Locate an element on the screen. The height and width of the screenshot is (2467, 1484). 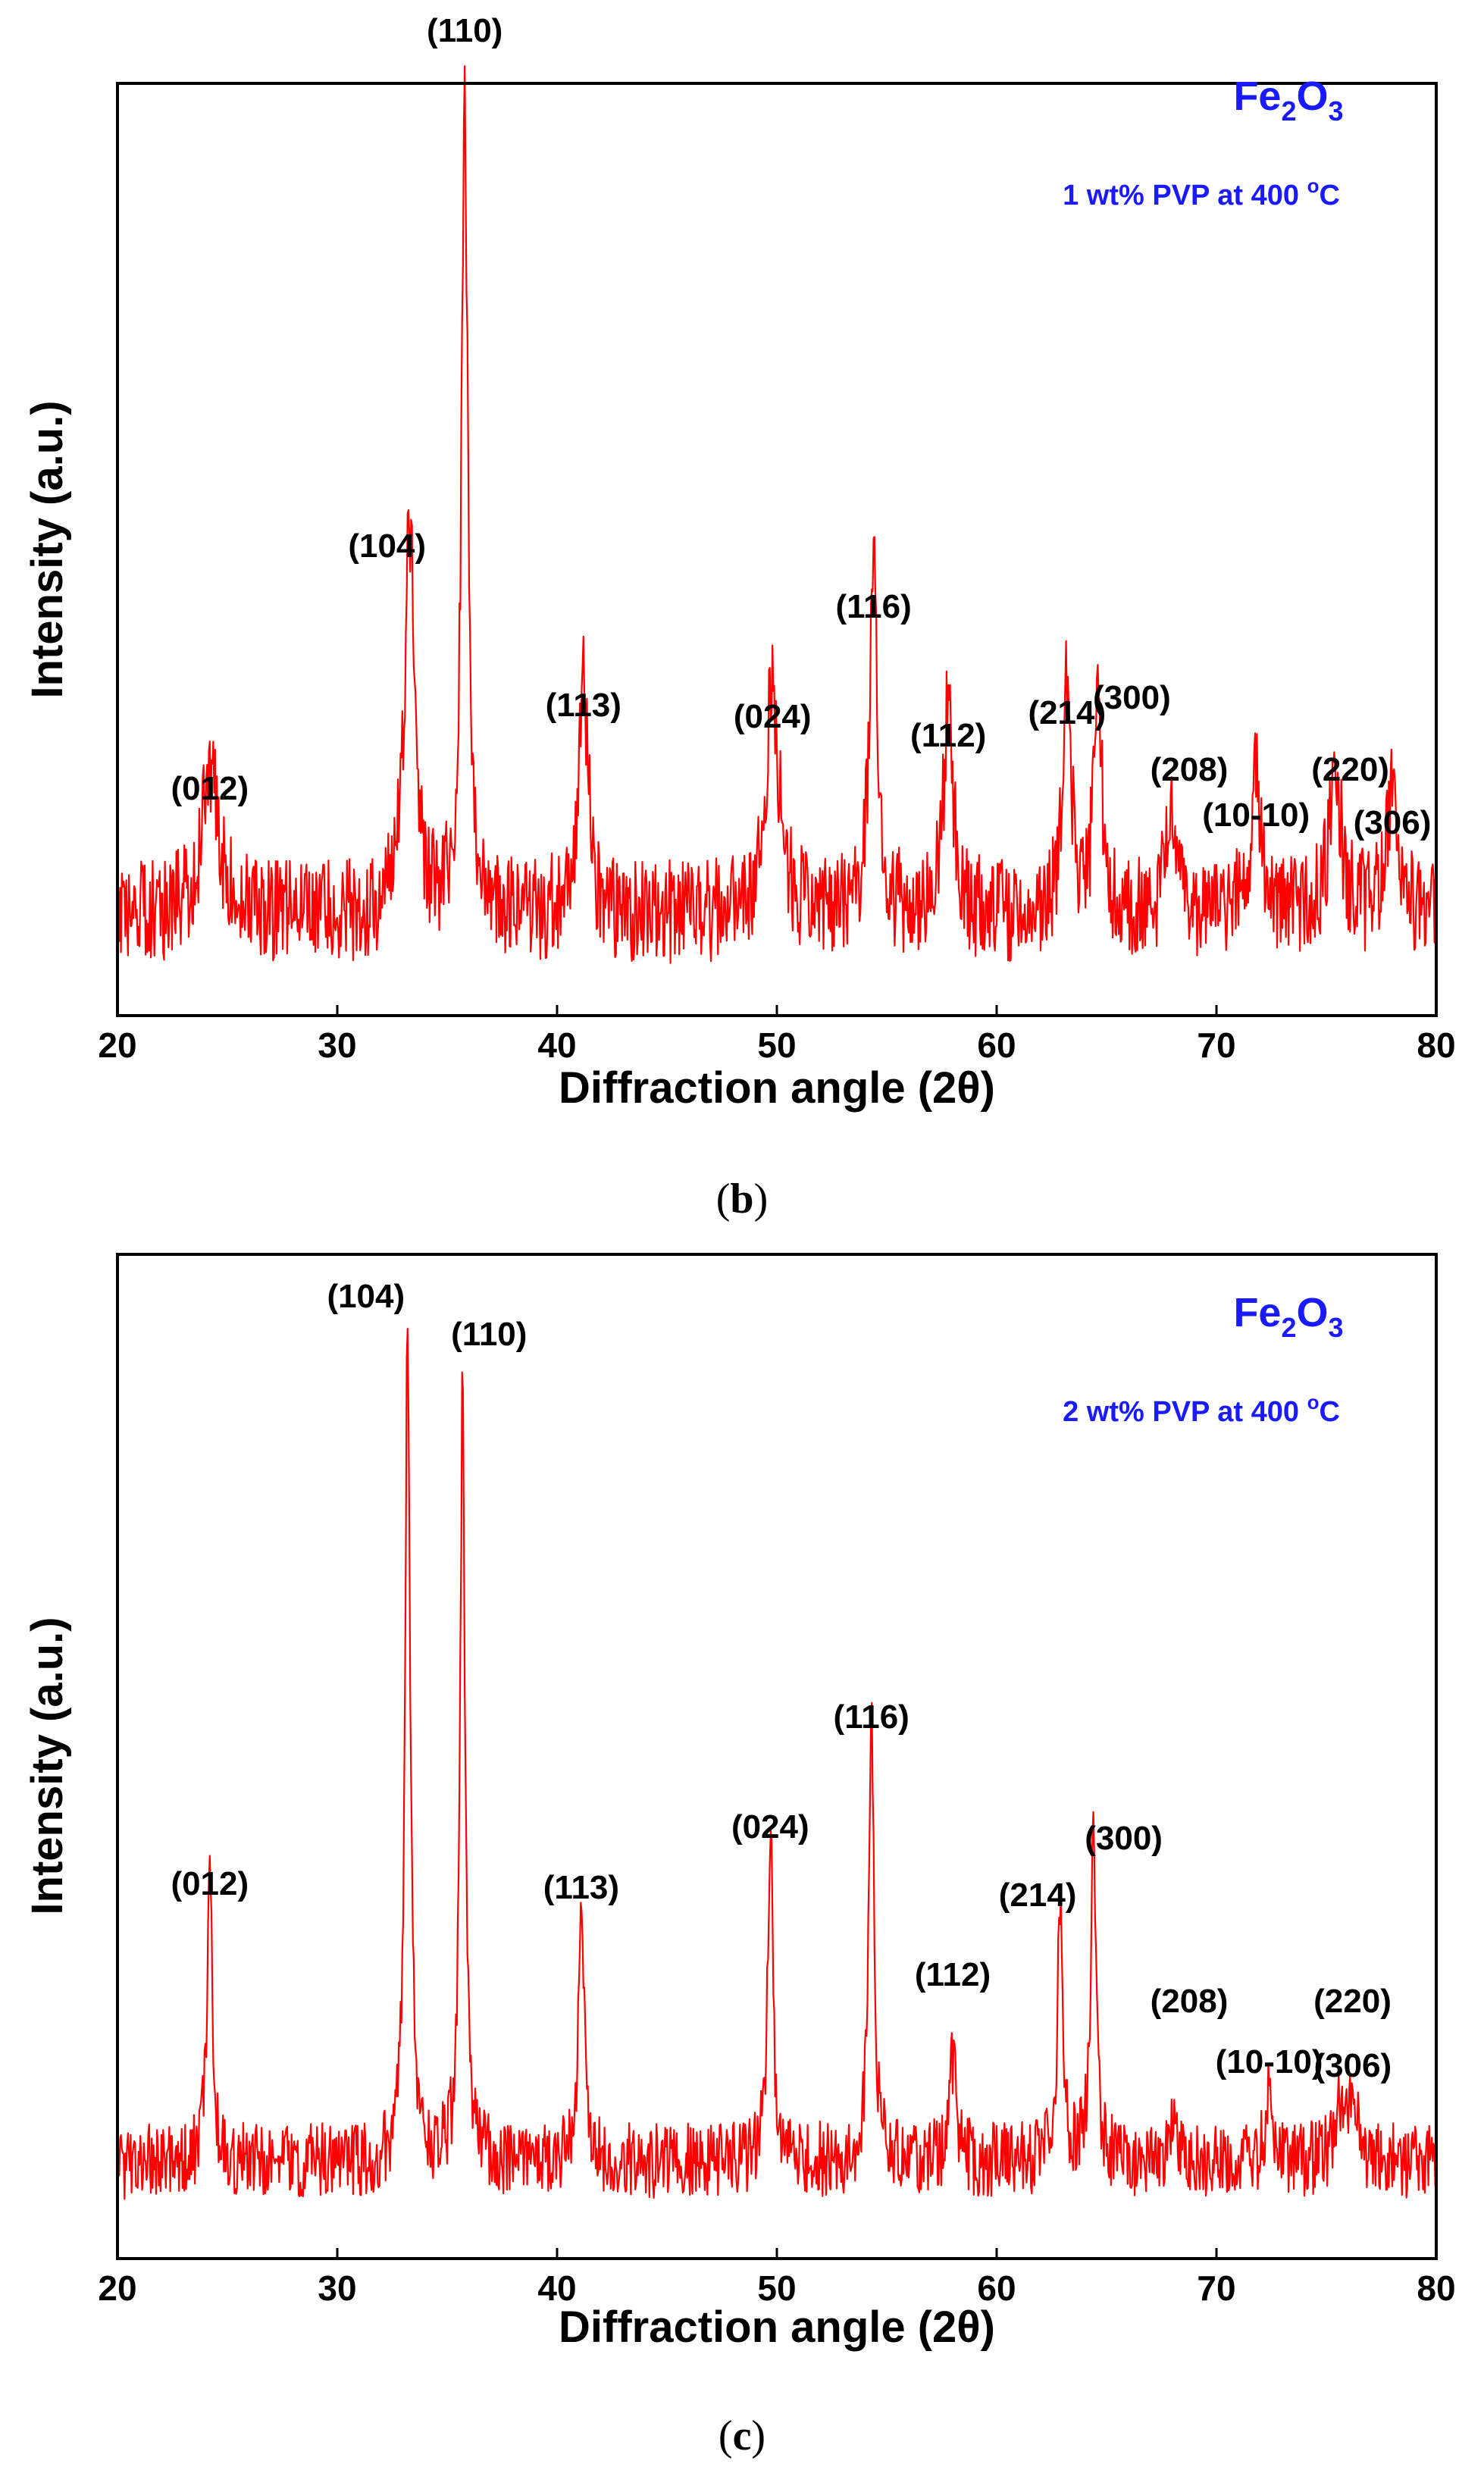
x-ticks-b: 20 30 40 50 60 70 80 is located at coordinates (777, 1035).